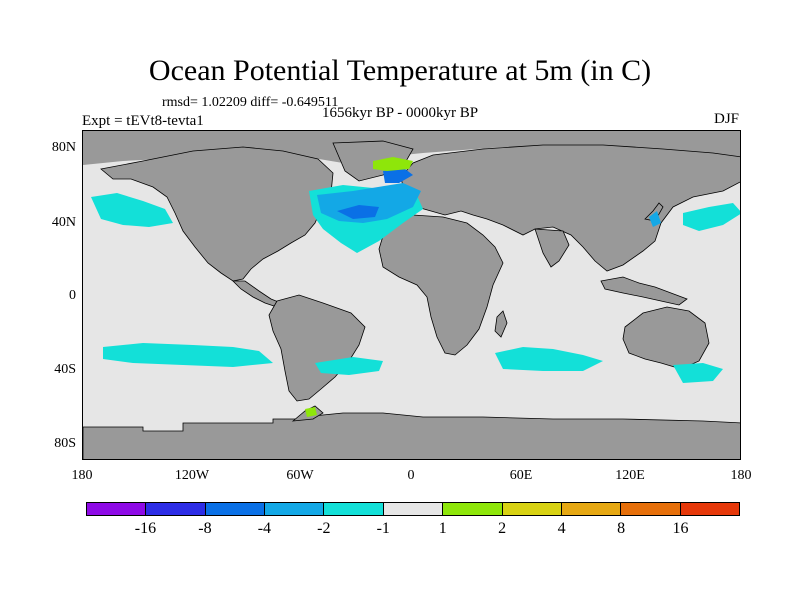 This screenshot has width=800, height=600. Describe the element at coordinates (630, 475) in the screenshot. I see `lon-label-120e: 120E` at that location.